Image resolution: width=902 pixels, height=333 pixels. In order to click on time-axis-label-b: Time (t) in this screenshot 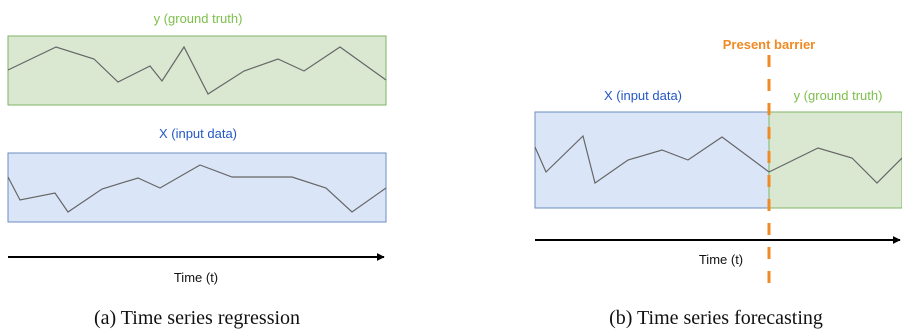, I will do `click(721, 259)`.